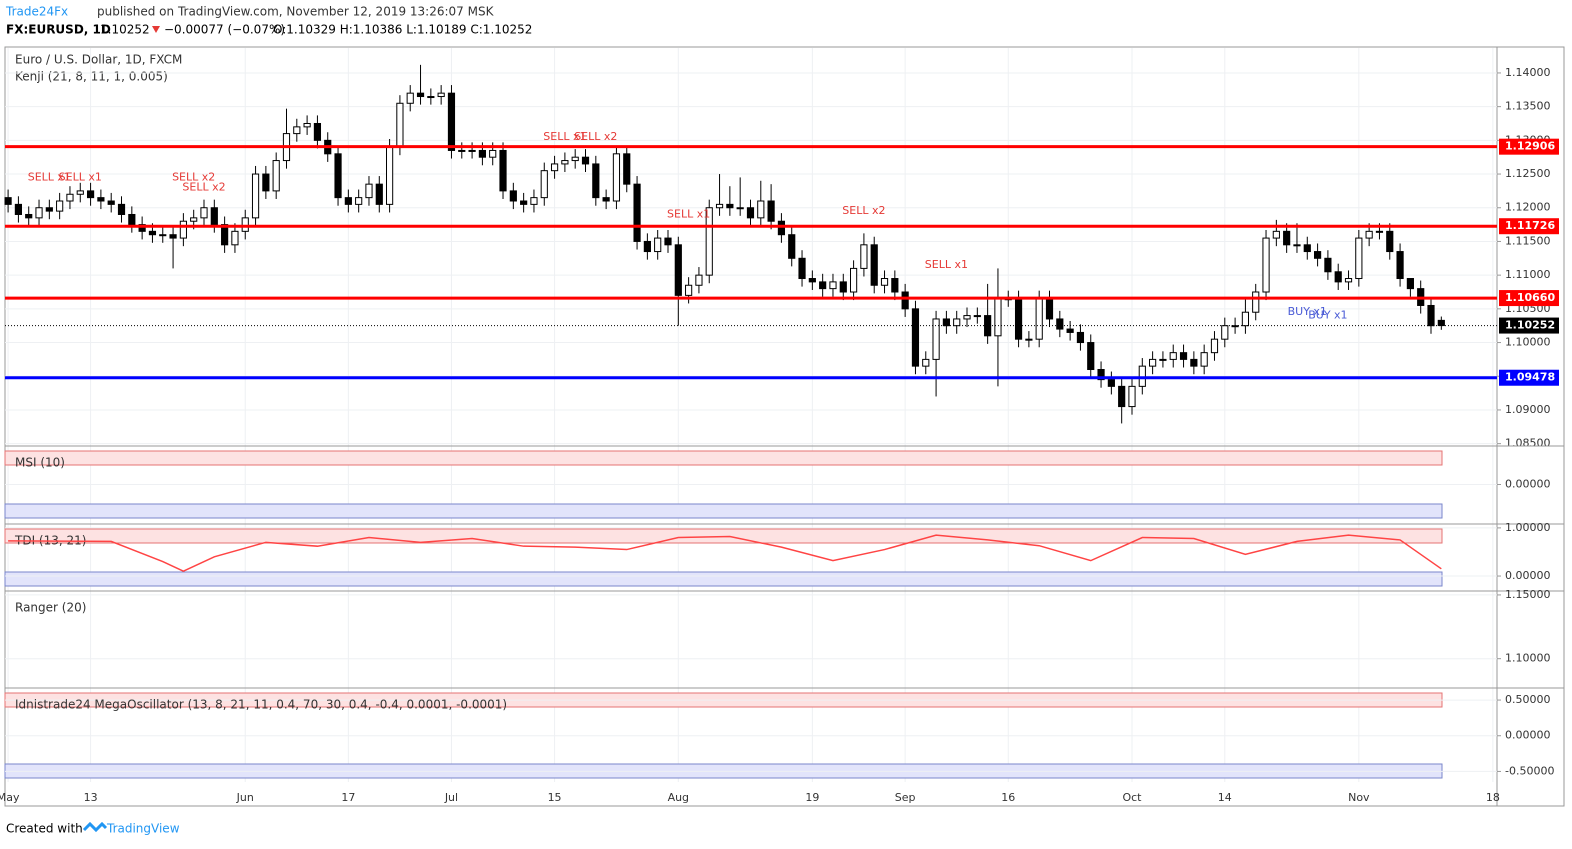 This screenshot has height=849, width=1572. Describe the element at coordinates (58, 30) in the screenshot. I see `symbol: FX:EURUSD, 1D` at that location.